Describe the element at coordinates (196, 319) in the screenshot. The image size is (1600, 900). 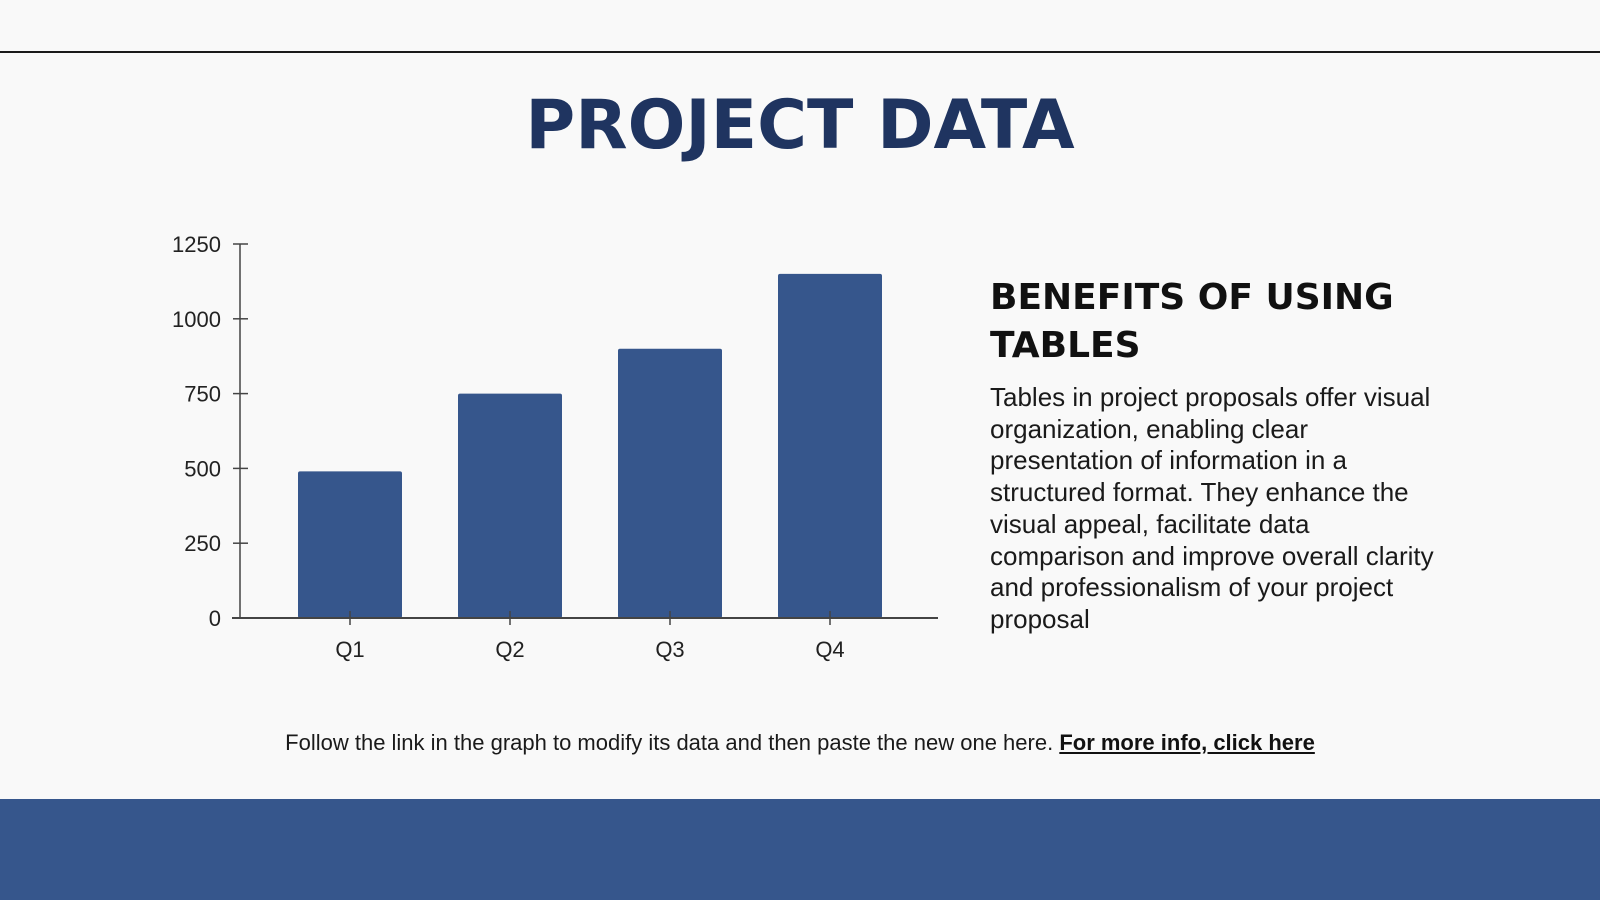
I see `y-tick-label: 1000` at that location.